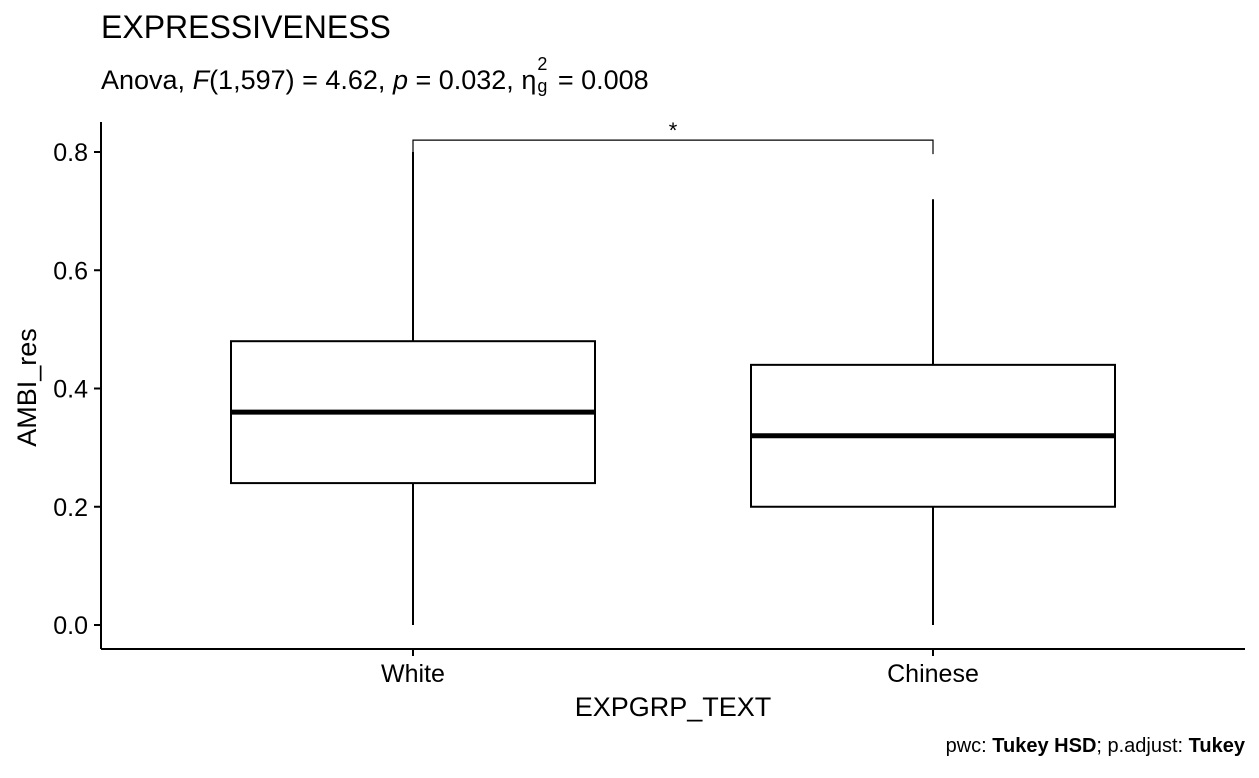  I want to click on subtitle-eta-symbol: η, so click(529, 80).